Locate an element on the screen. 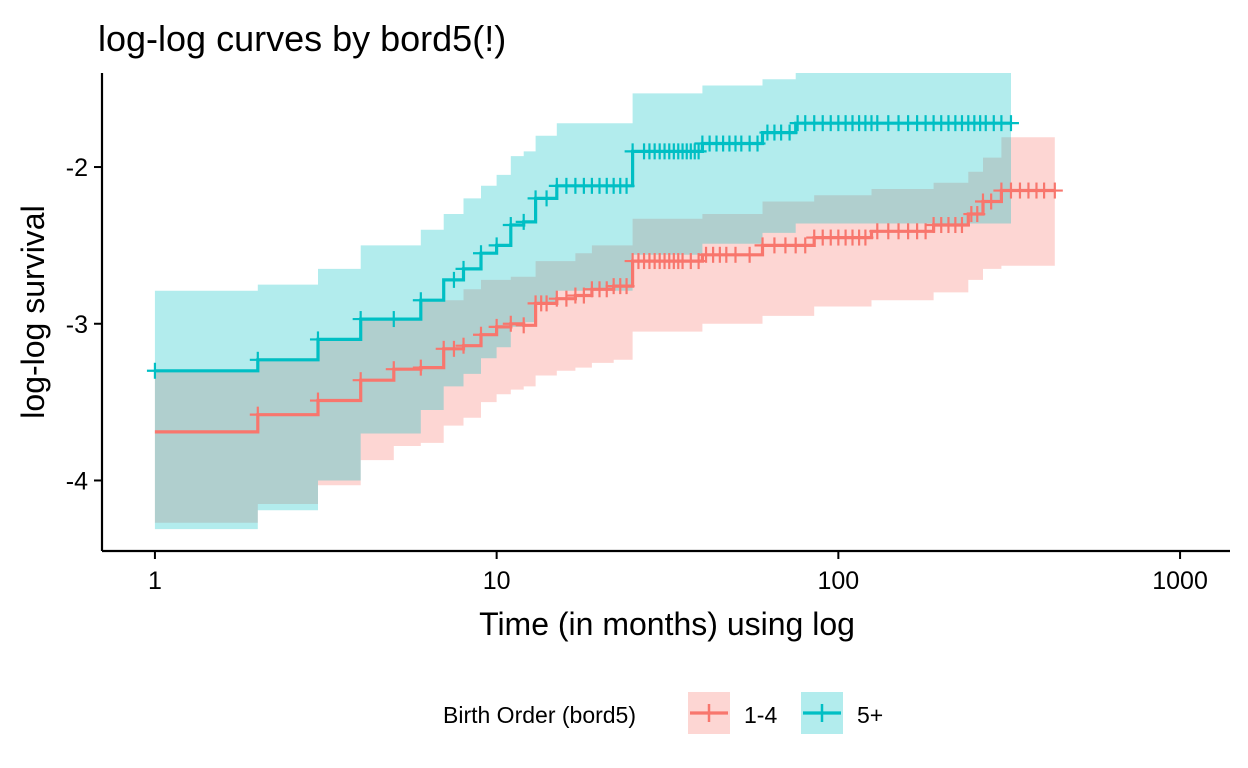 This screenshot has height=768, width=1248. legend-label: 5+ is located at coordinates (870, 715).